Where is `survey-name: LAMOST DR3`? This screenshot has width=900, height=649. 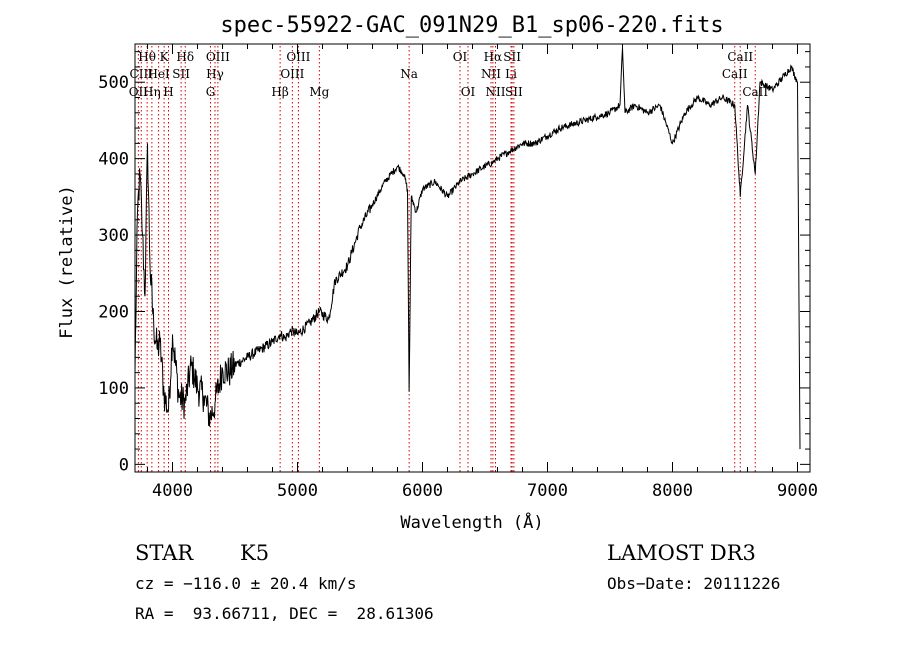 survey-name: LAMOST DR3 is located at coordinates (681, 553).